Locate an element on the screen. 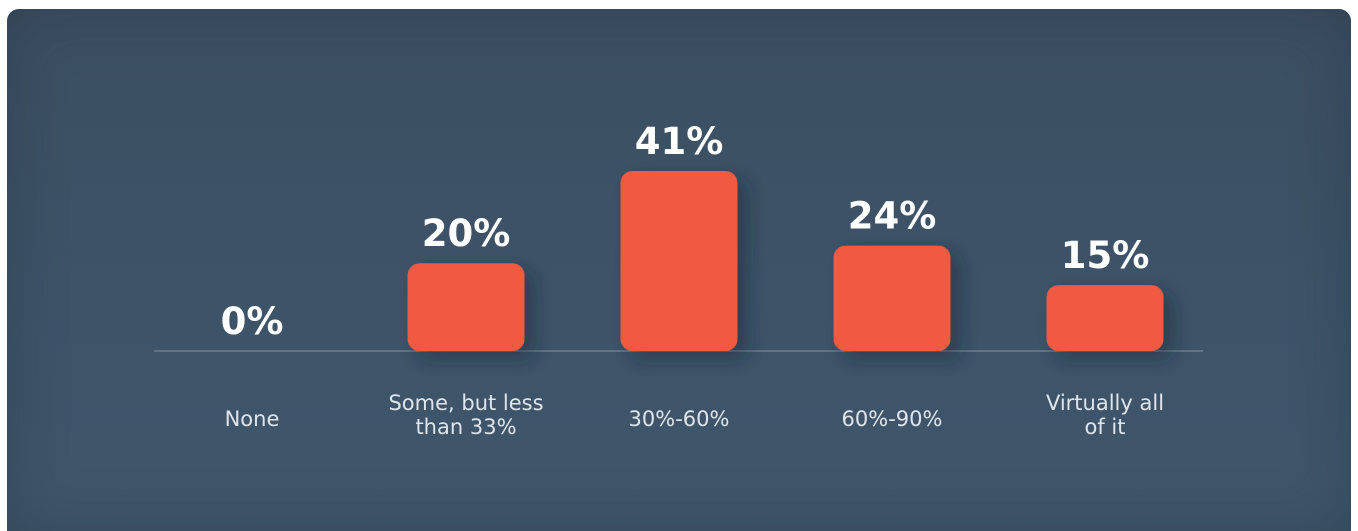  category-label-3-line-0: 60%-90% is located at coordinates (892, 419).